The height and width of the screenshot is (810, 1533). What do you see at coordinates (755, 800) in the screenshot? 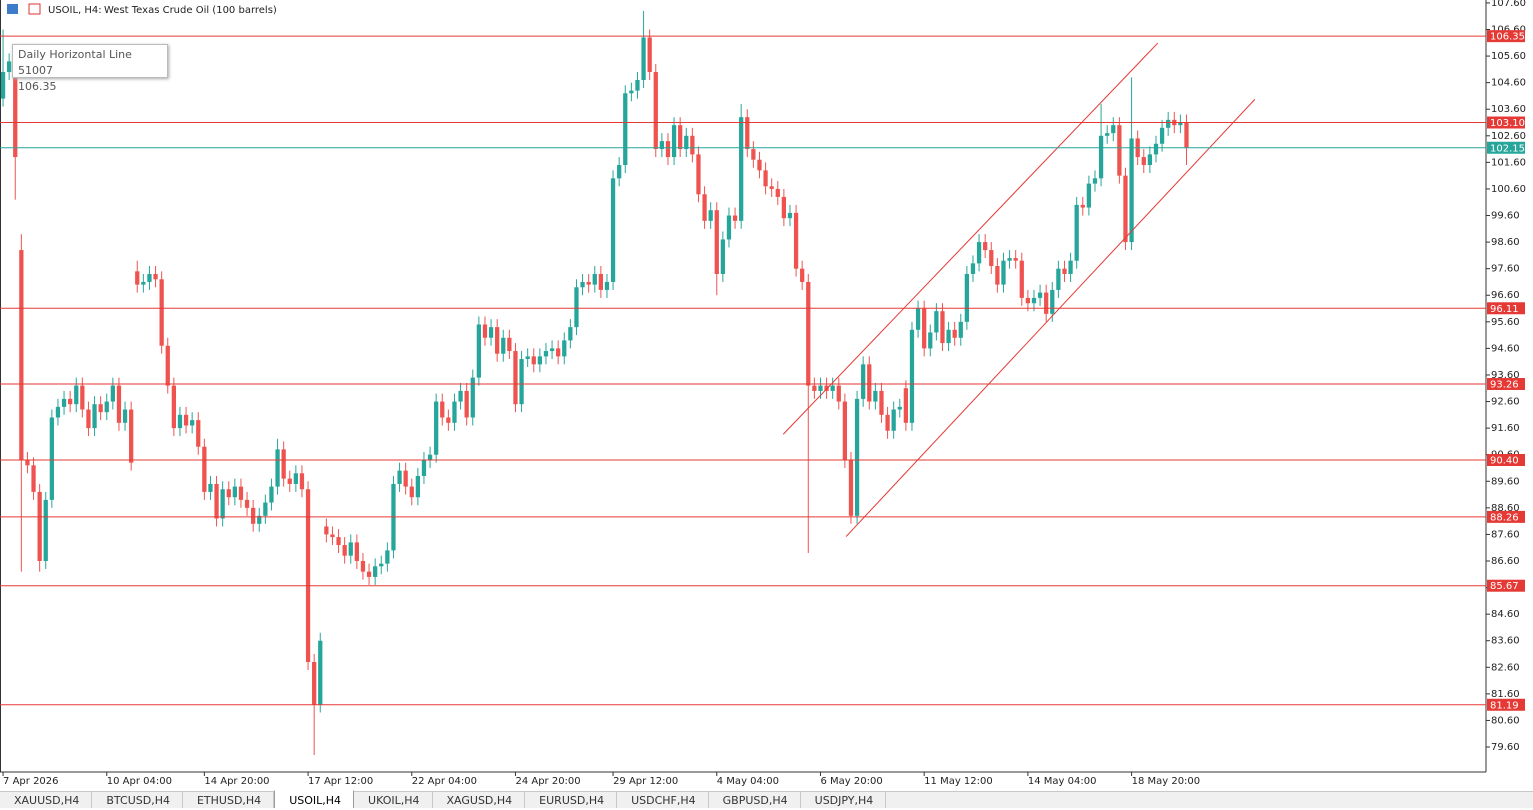
I see `tab: GBPUSD,H4` at bounding box center [755, 800].